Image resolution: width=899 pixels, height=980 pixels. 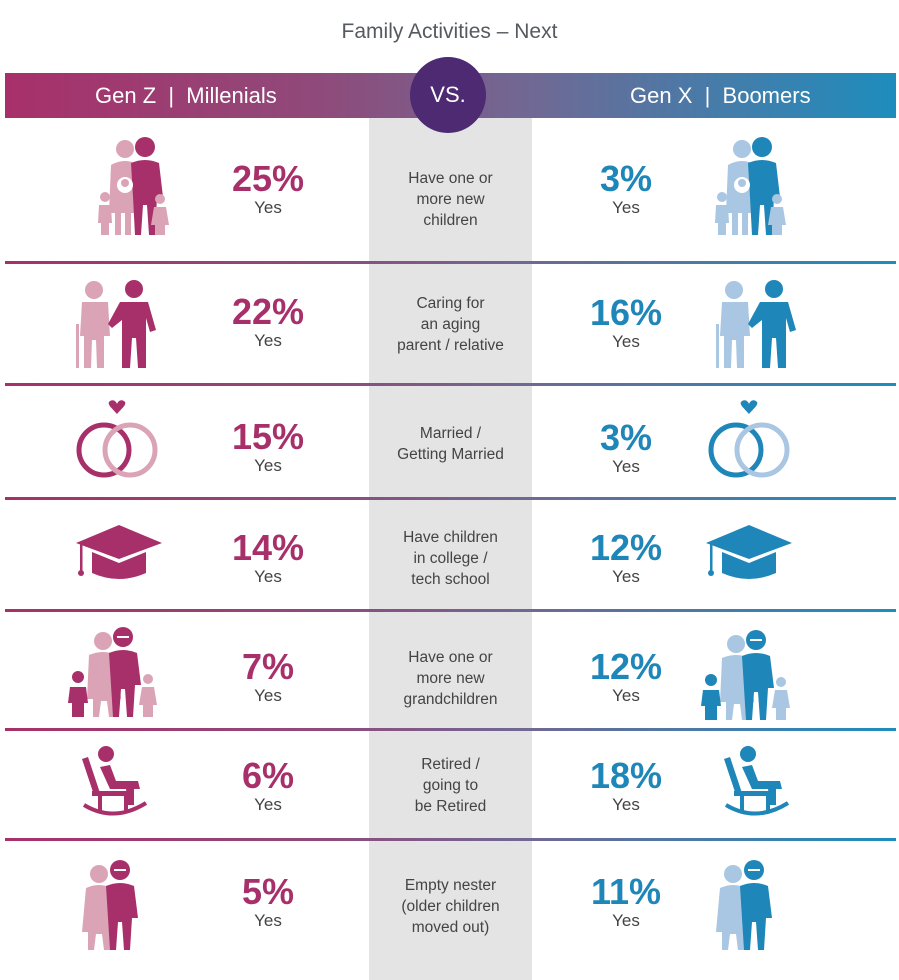 What do you see at coordinates (450, 558) in the screenshot?
I see `activity-label: Have children in college / tech school` at bounding box center [450, 558].